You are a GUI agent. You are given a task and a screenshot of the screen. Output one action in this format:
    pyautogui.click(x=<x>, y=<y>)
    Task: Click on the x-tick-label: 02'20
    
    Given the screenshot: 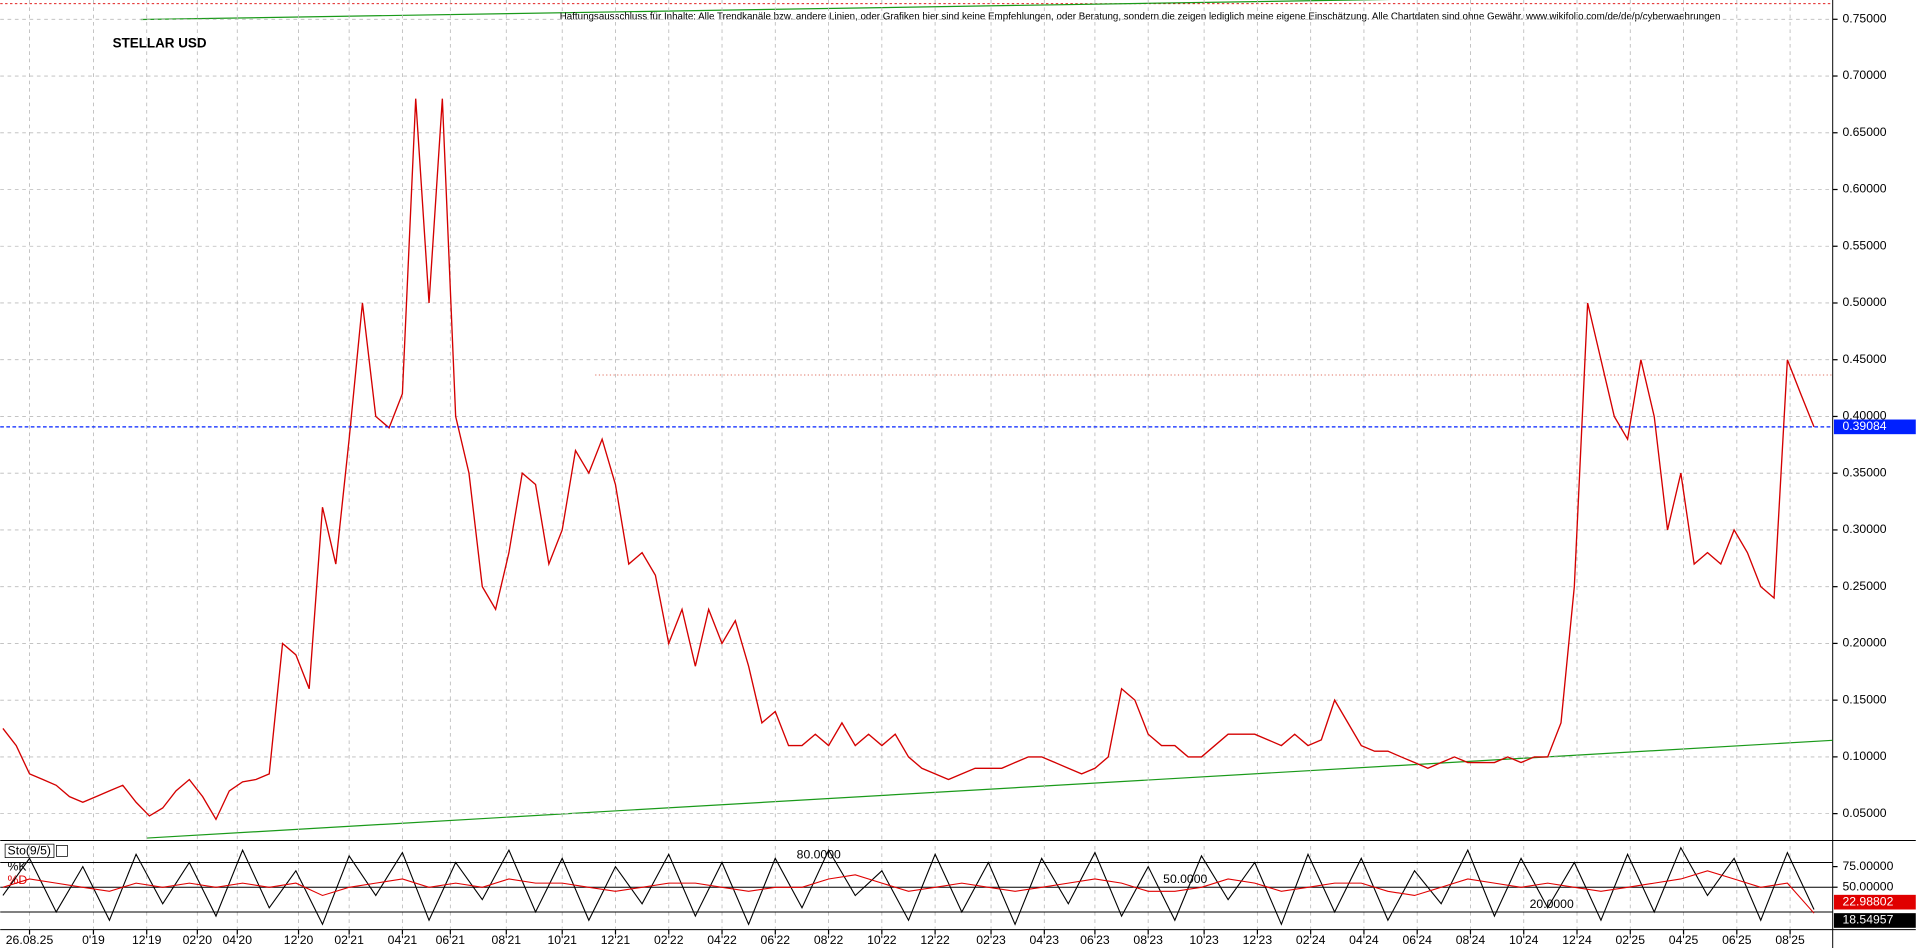 What is the action you would take?
    pyautogui.click(x=198, y=940)
    